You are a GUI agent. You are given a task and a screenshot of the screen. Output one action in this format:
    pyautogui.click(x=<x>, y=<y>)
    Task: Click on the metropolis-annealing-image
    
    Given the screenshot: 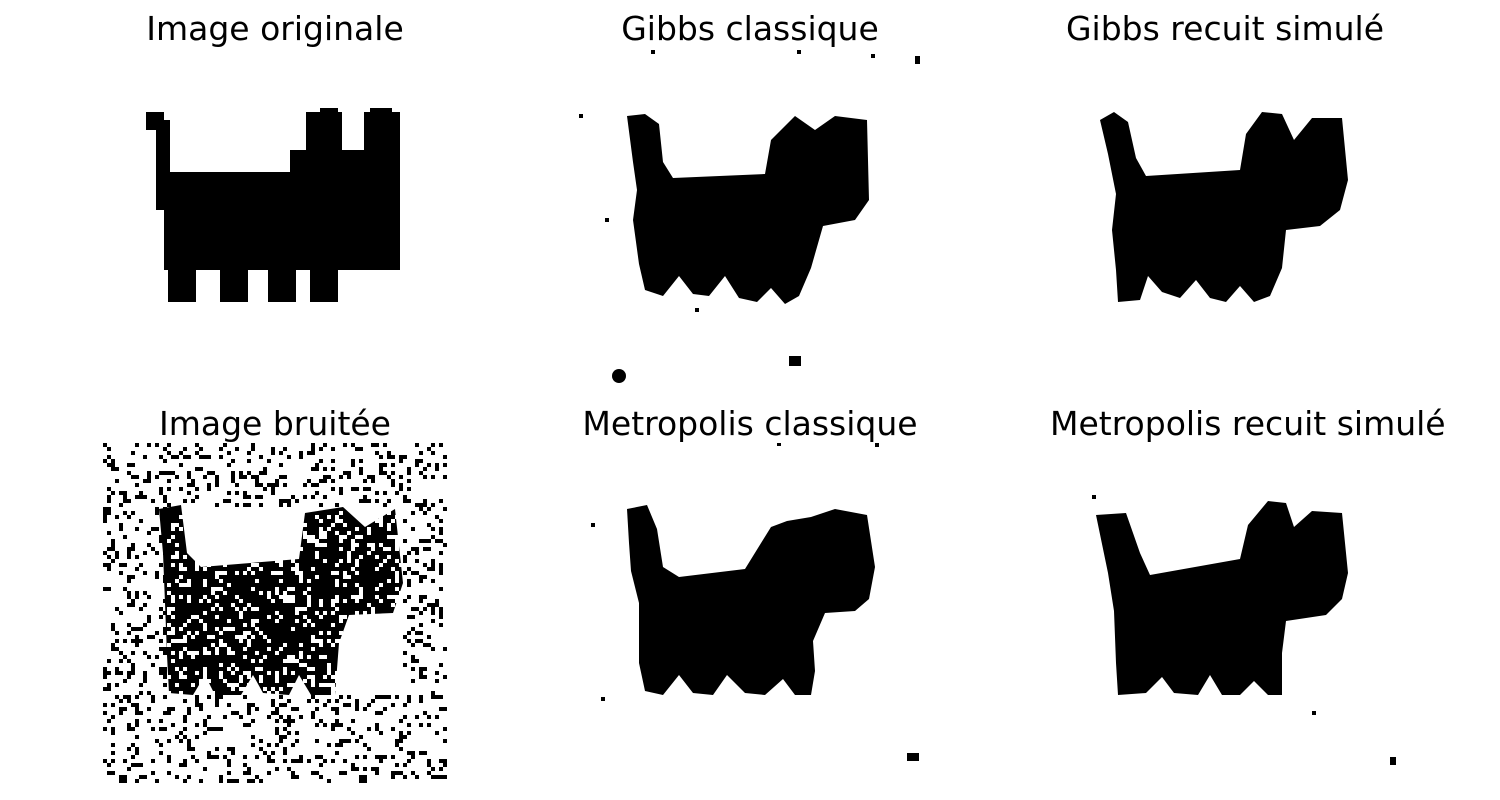 What is the action you would take?
    pyautogui.click(x=1244, y=630)
    